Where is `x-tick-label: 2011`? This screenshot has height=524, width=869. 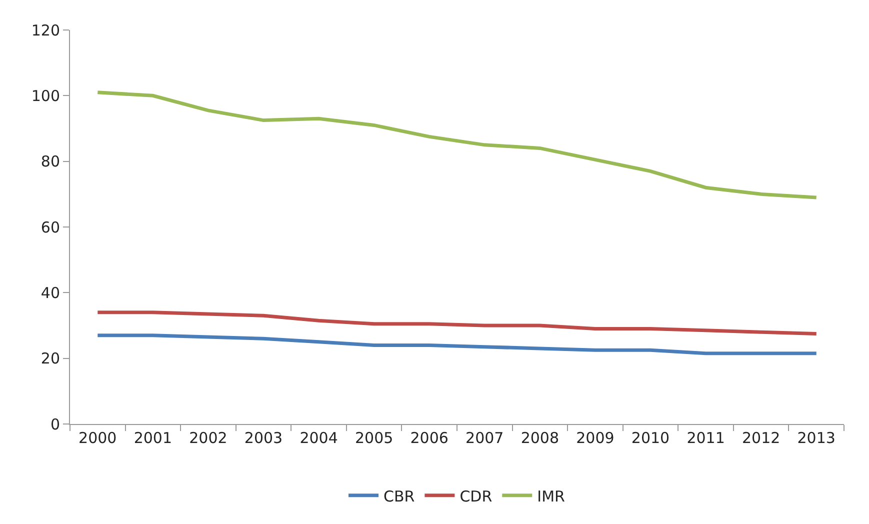
x-tick-label: 2011 is located at coordinates (705, 438).